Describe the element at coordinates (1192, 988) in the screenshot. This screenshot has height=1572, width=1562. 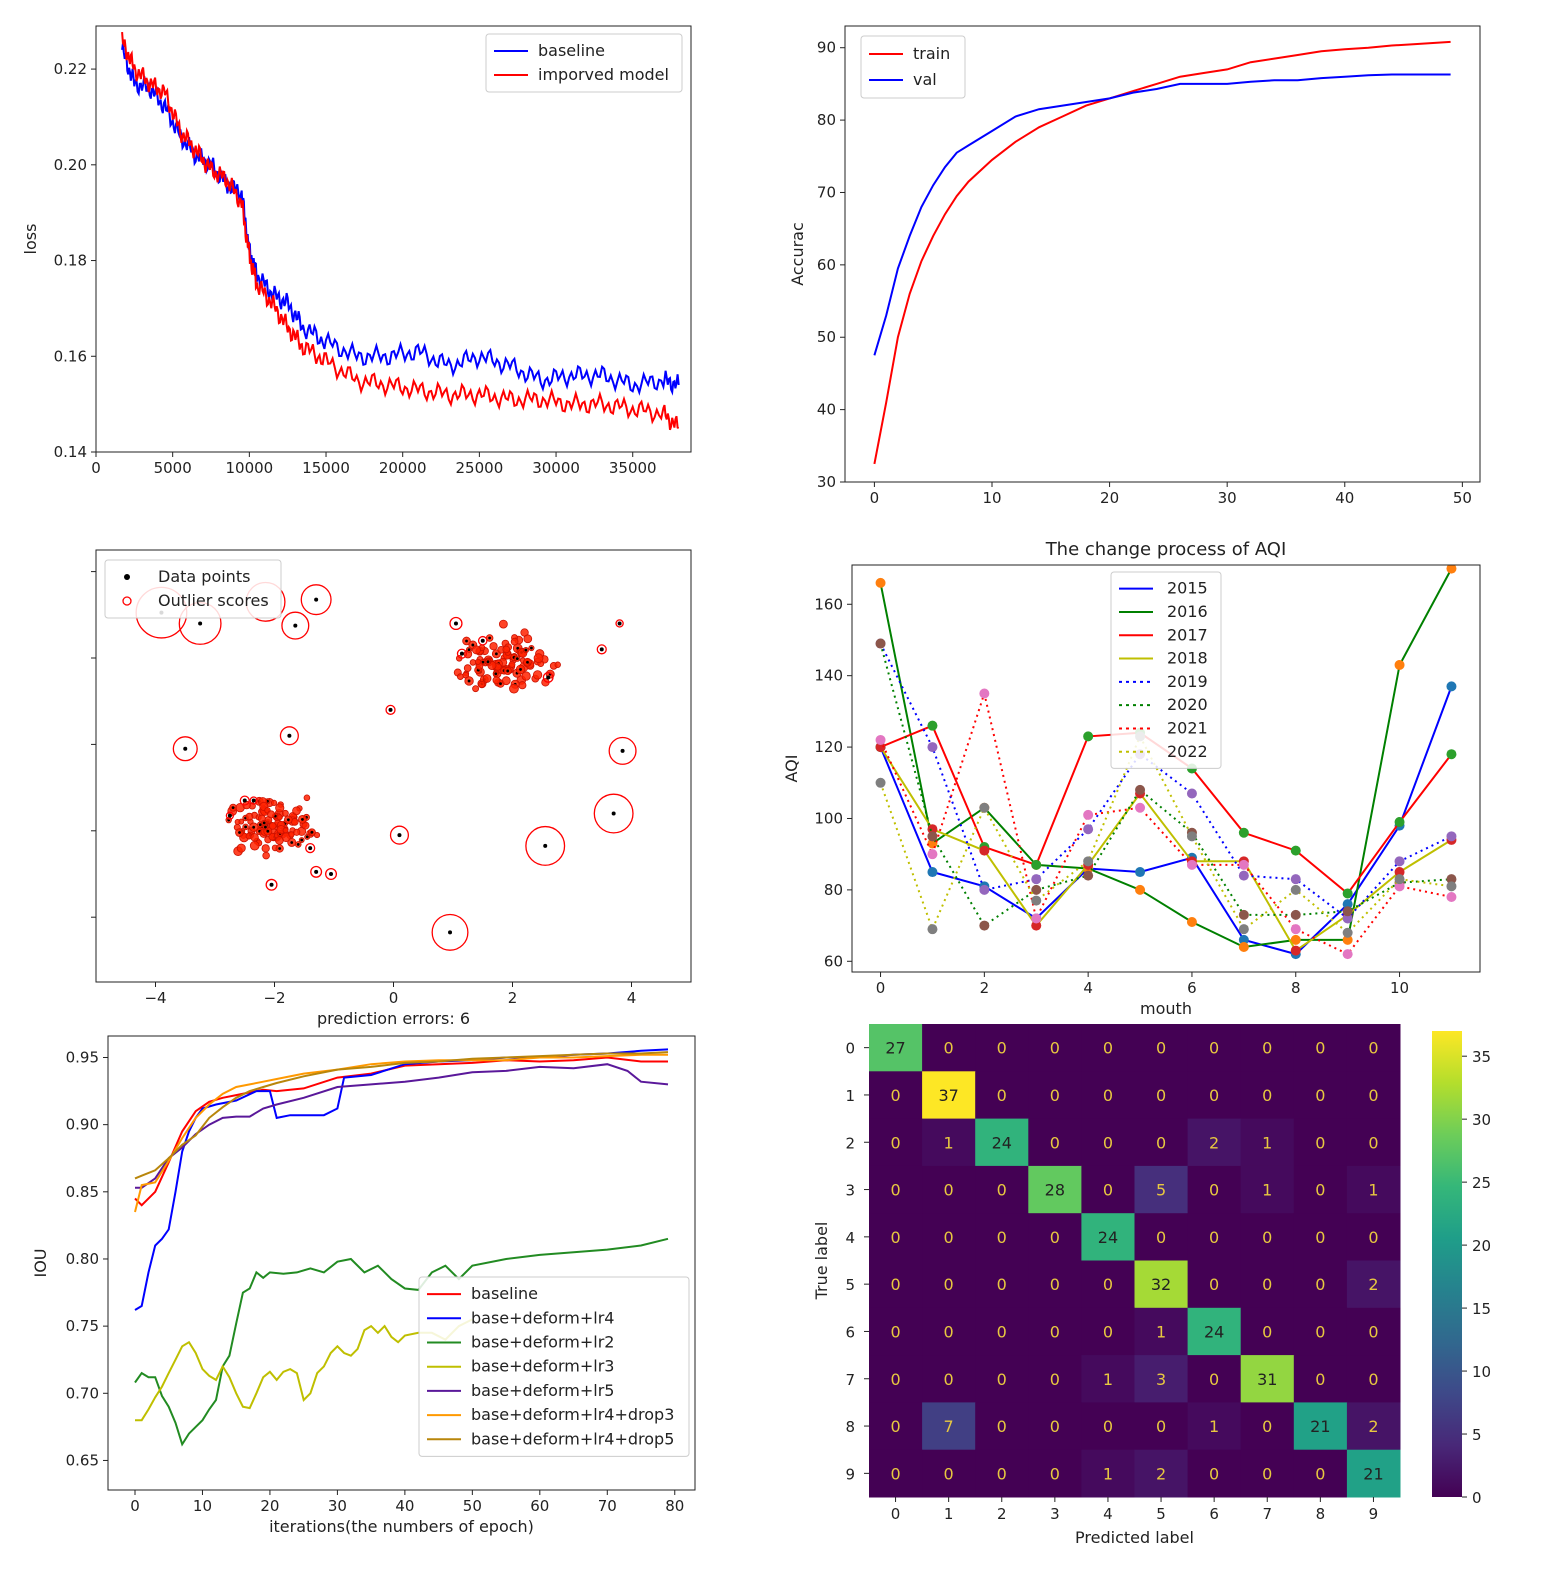
I see `x-tick-label: 6` at that location.